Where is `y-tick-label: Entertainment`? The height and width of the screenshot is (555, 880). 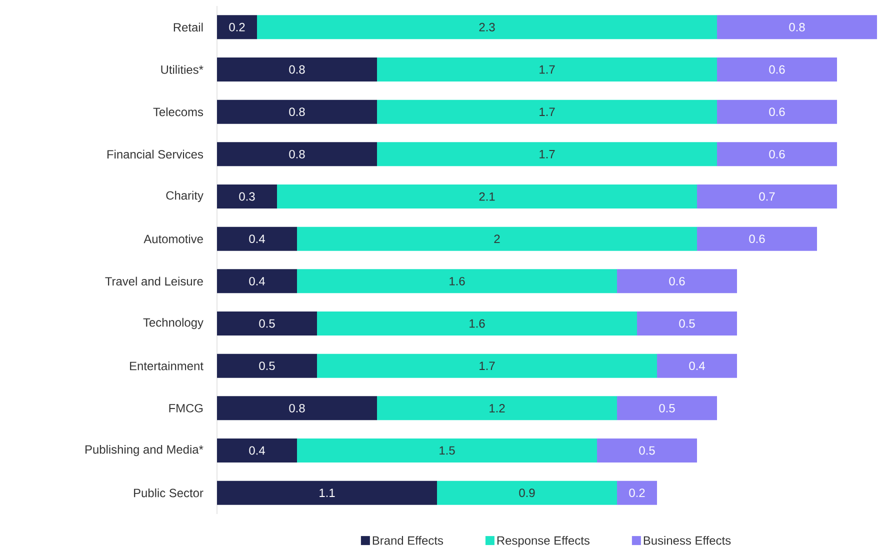 y-tick-label: Entertainment is located at coordinates (167, 365).